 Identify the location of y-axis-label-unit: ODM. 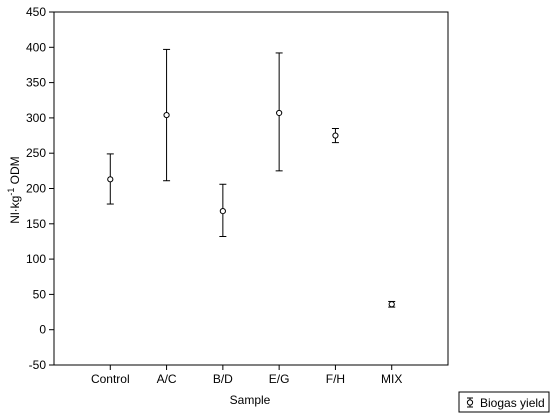
(15, 171).